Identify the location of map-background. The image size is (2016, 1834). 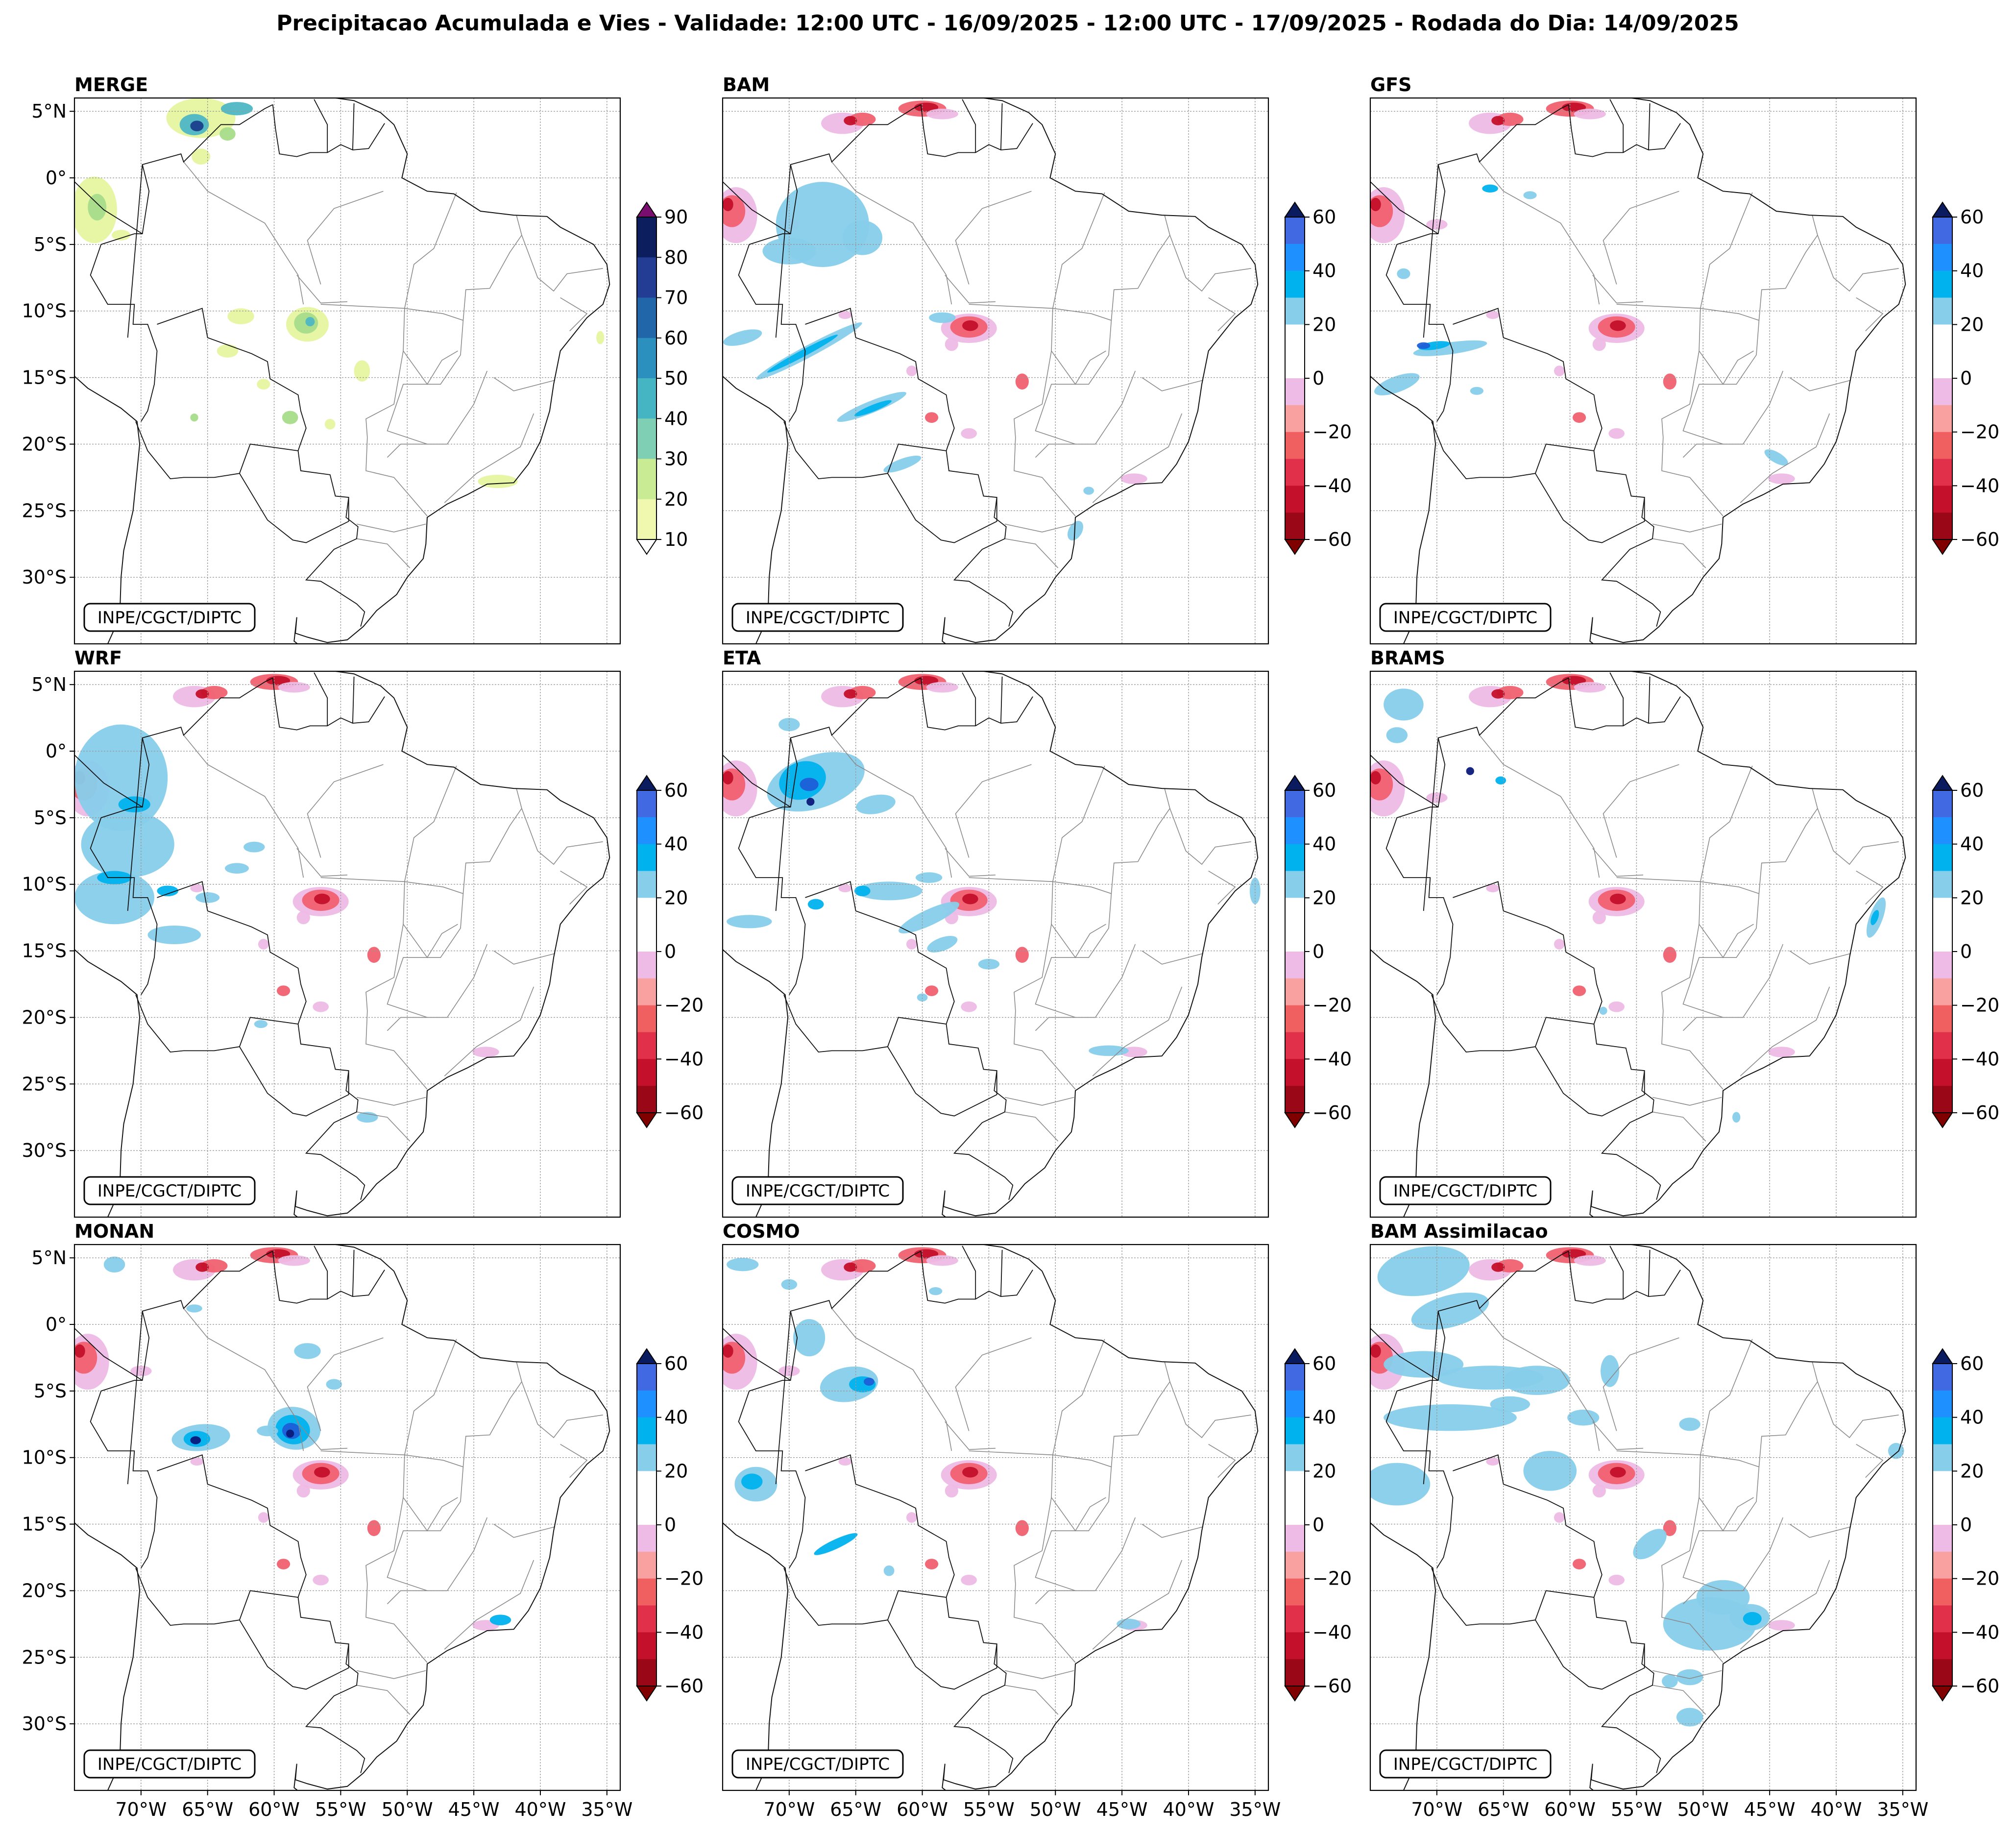
(347, 1518).